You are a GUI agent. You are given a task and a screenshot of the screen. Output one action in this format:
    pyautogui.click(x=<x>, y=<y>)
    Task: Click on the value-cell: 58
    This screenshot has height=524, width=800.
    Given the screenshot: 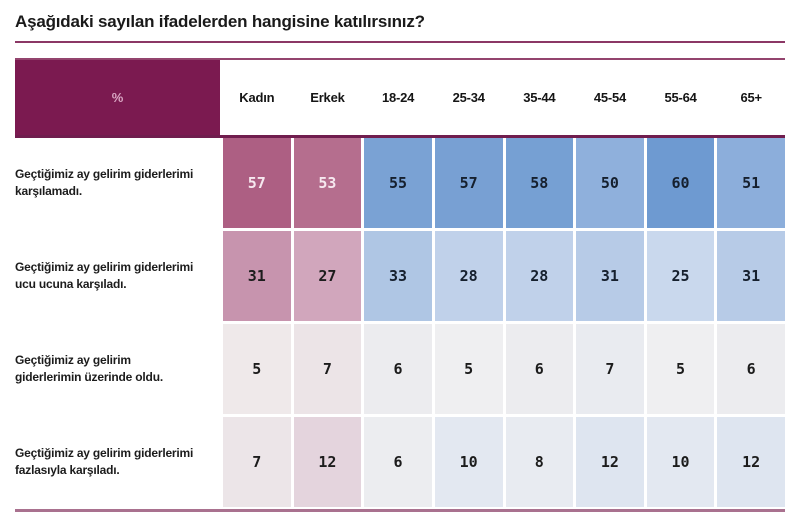 What is the action you would take?
    pyautogui.click(x=539, y=183)
    